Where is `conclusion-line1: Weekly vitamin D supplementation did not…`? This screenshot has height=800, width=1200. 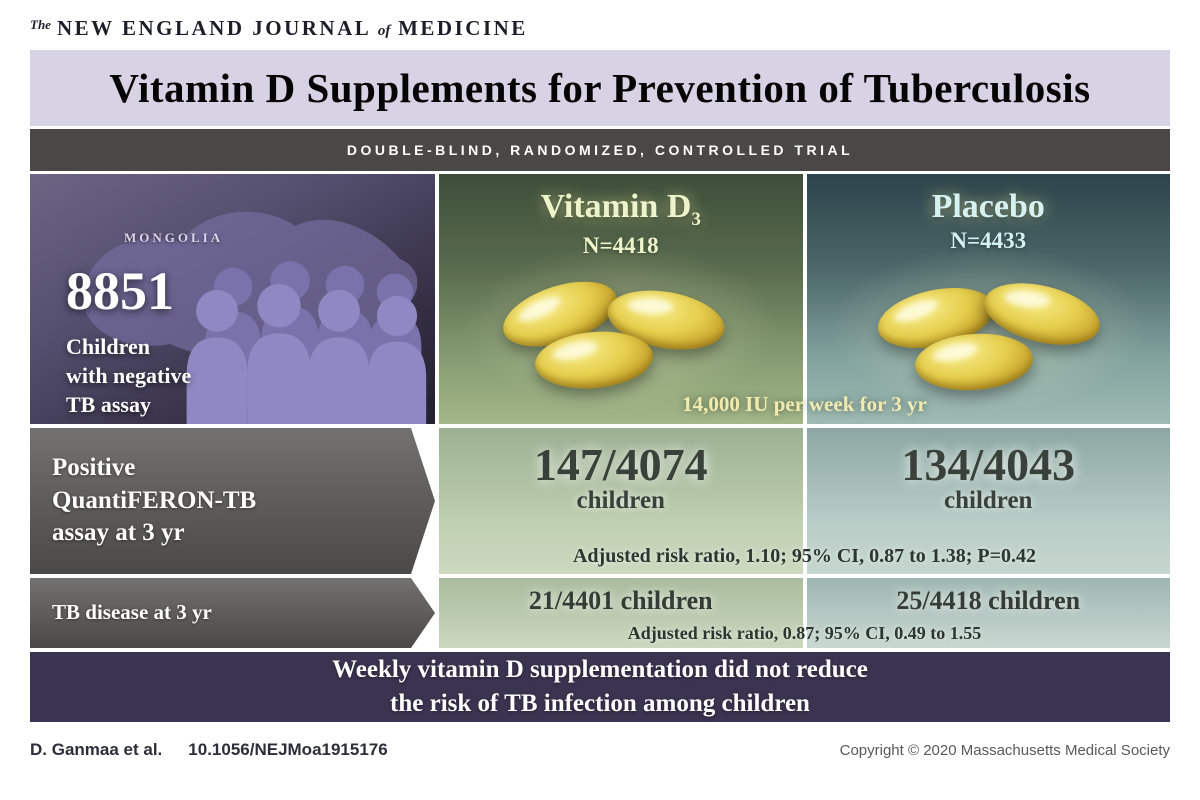
conclusion-line1: Weekly vitamin D supplementation did not… is located at coordinates (600, 669).